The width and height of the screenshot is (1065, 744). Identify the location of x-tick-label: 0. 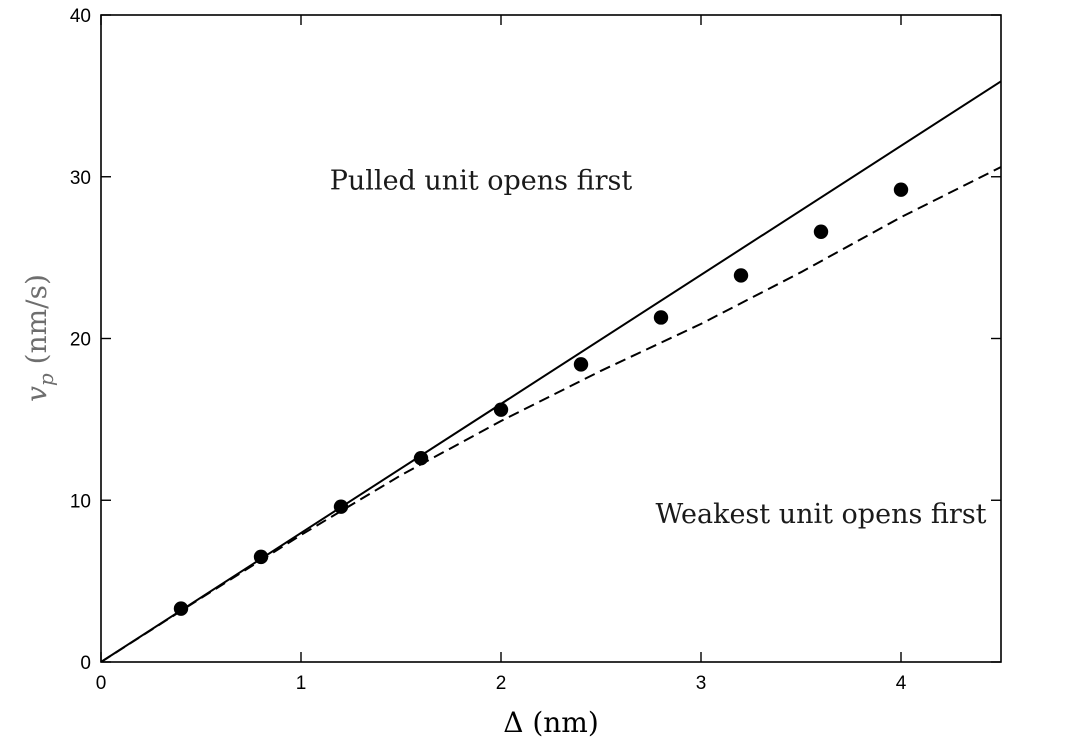
(101, 683).